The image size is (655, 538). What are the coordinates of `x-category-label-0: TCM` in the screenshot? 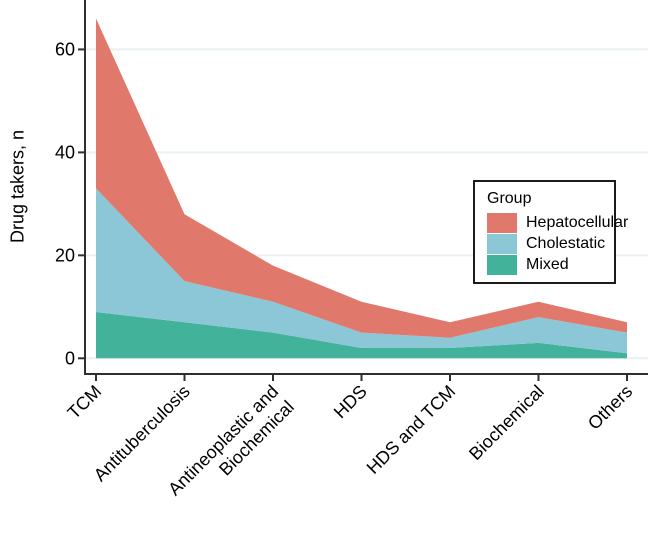 It's located at (85, 402).